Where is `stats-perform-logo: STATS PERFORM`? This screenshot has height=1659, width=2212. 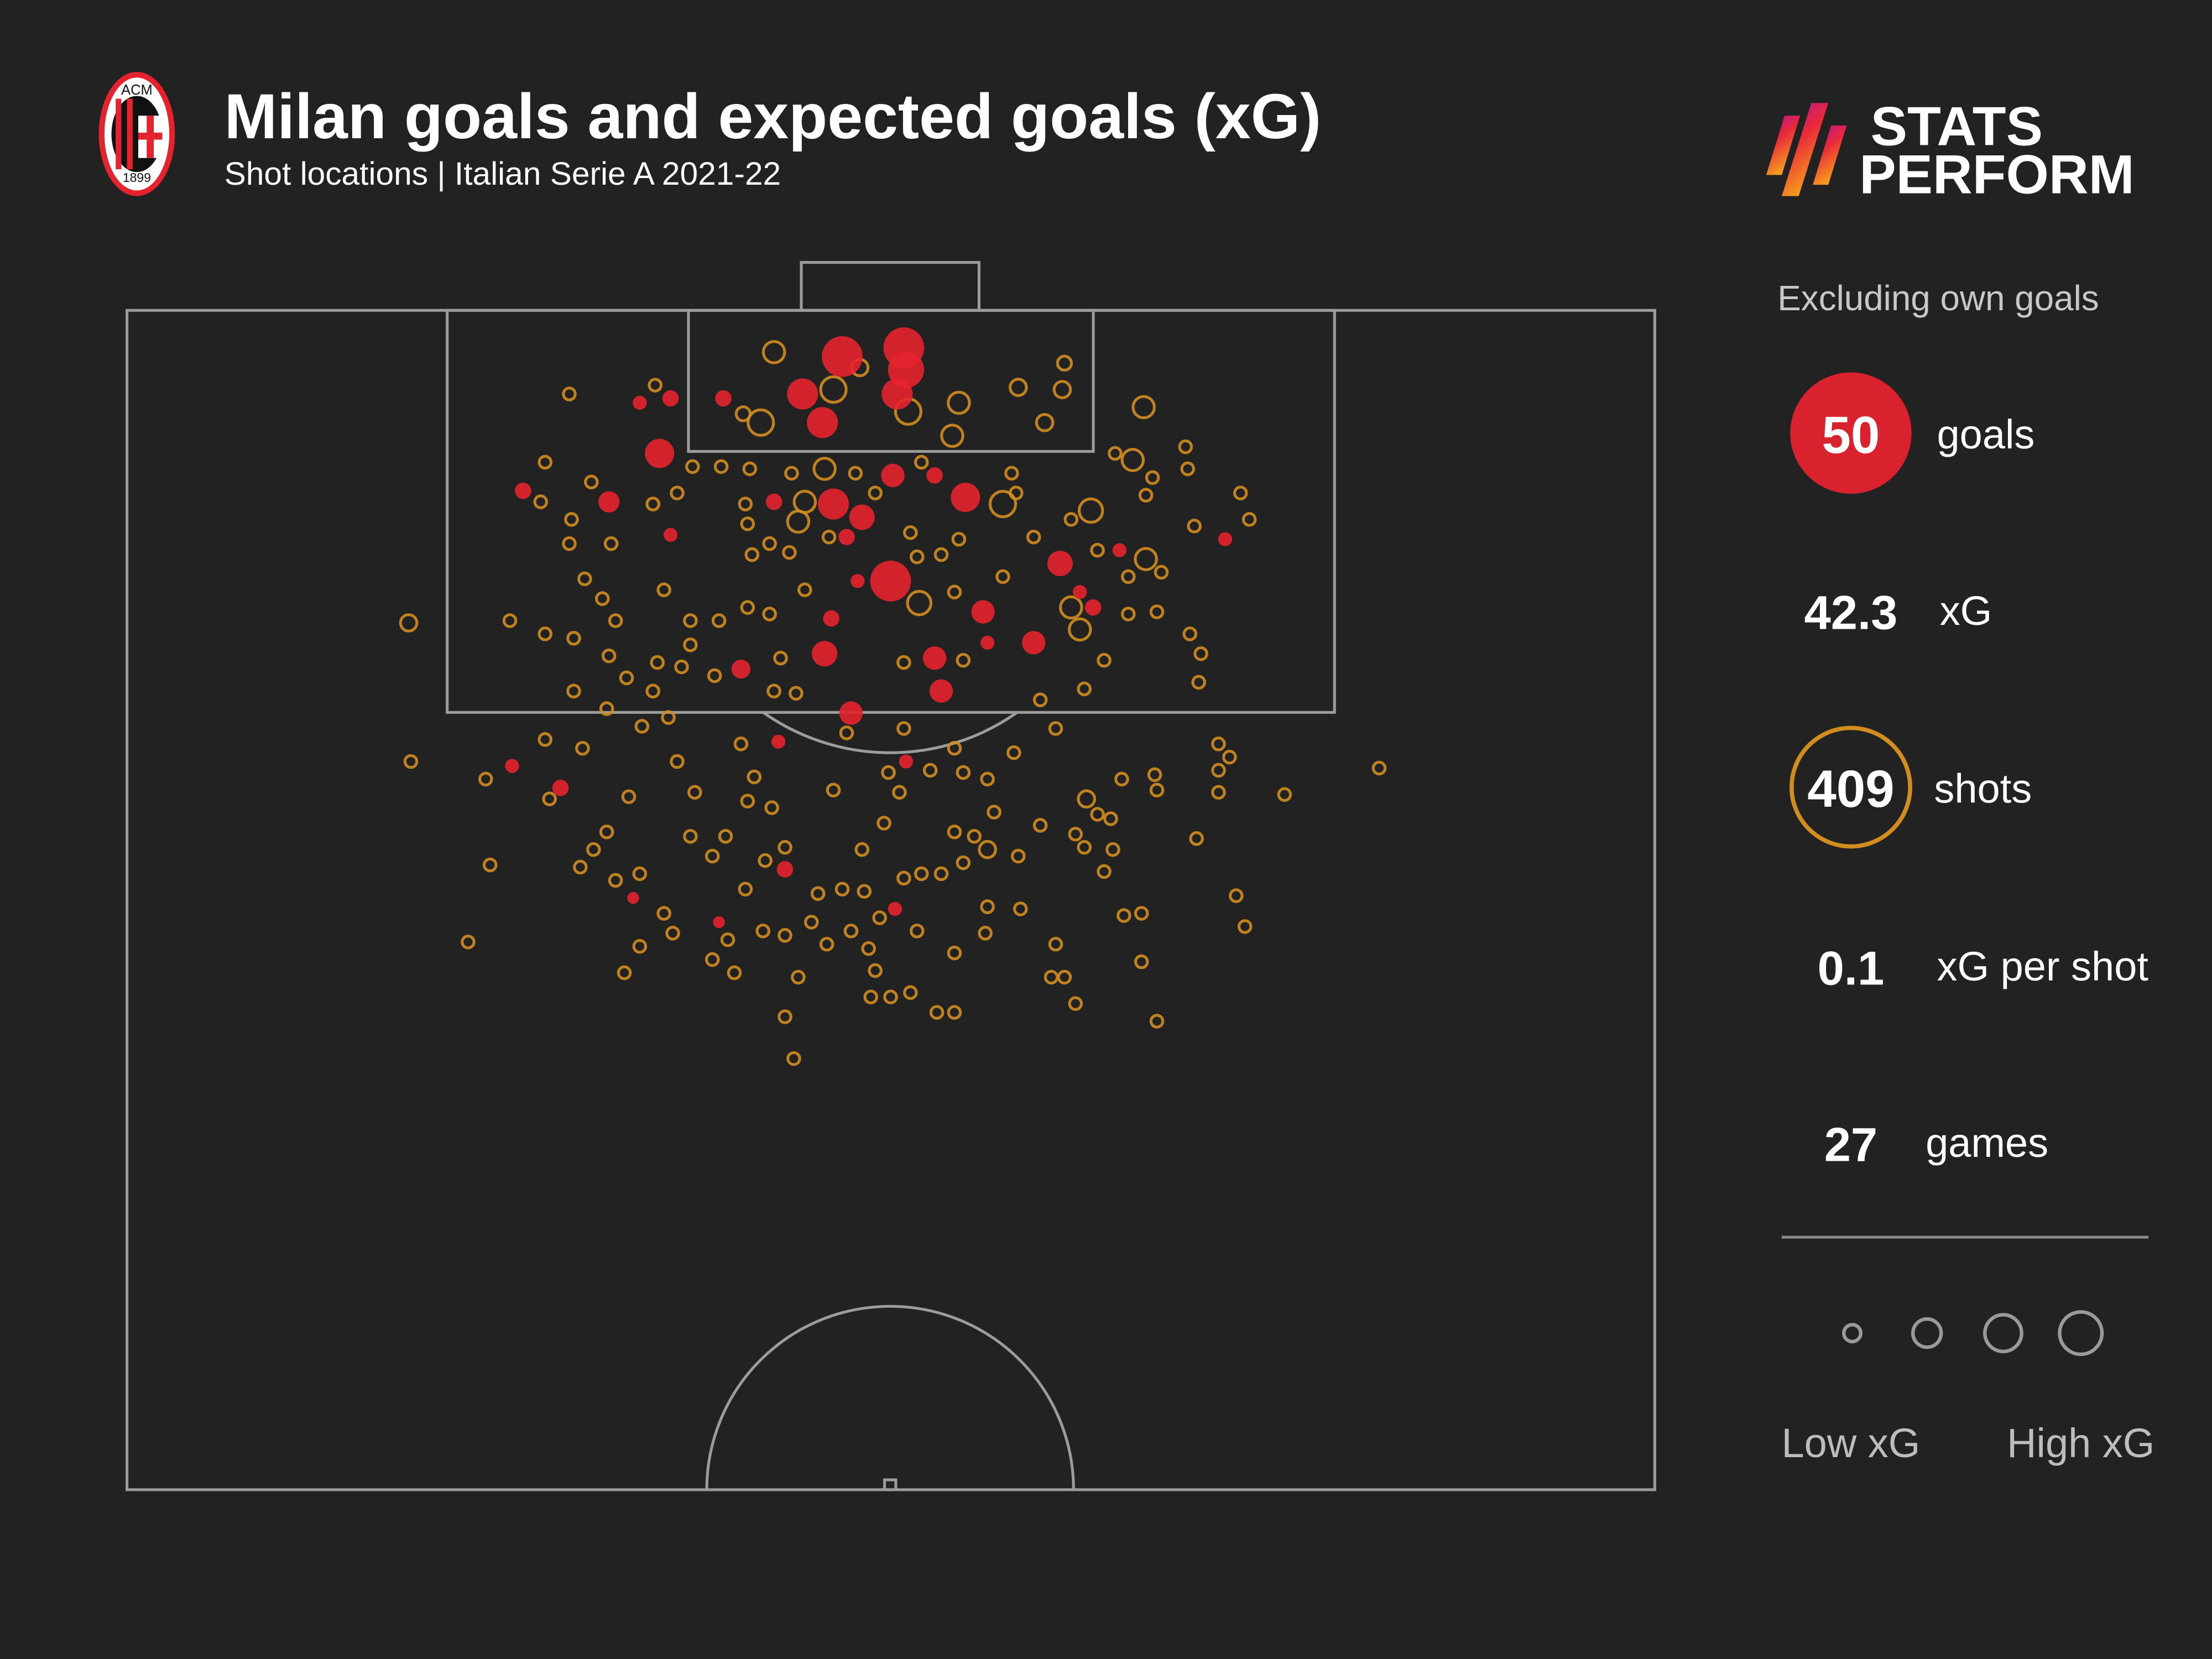 stats-perform-logo: STATS PERFORM is located at coordinates (1951, 151).